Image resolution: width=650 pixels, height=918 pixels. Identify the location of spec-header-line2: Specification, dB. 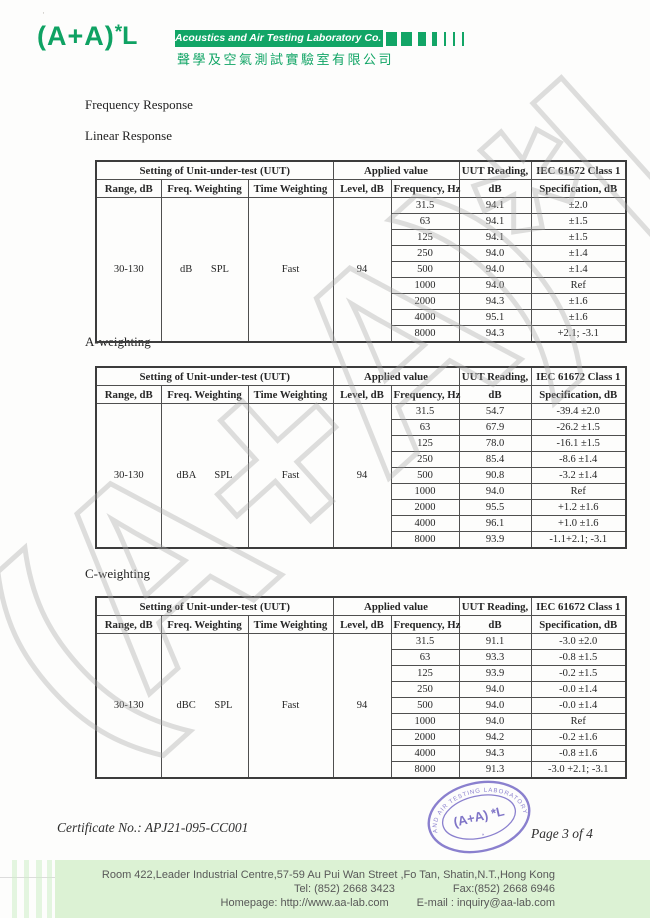
(578, 188).